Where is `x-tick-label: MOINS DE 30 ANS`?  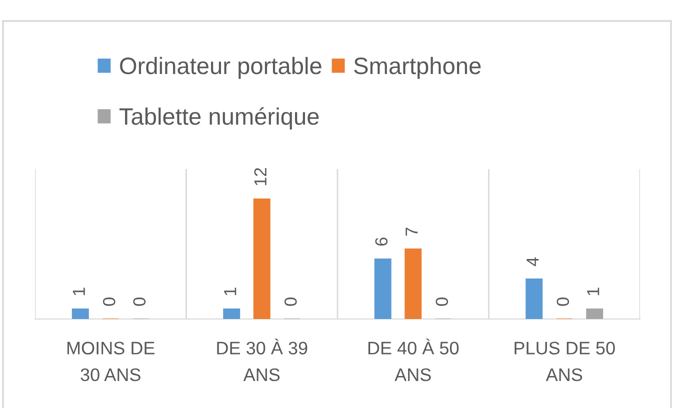
x-tick-label: MOINS DE 30 ANS is located at coordinates (110, 362).